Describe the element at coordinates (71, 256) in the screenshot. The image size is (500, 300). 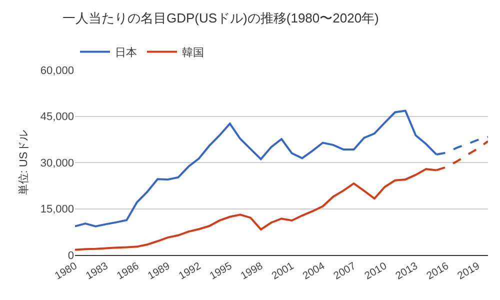
I see `y-tick-label: 0` at that location.